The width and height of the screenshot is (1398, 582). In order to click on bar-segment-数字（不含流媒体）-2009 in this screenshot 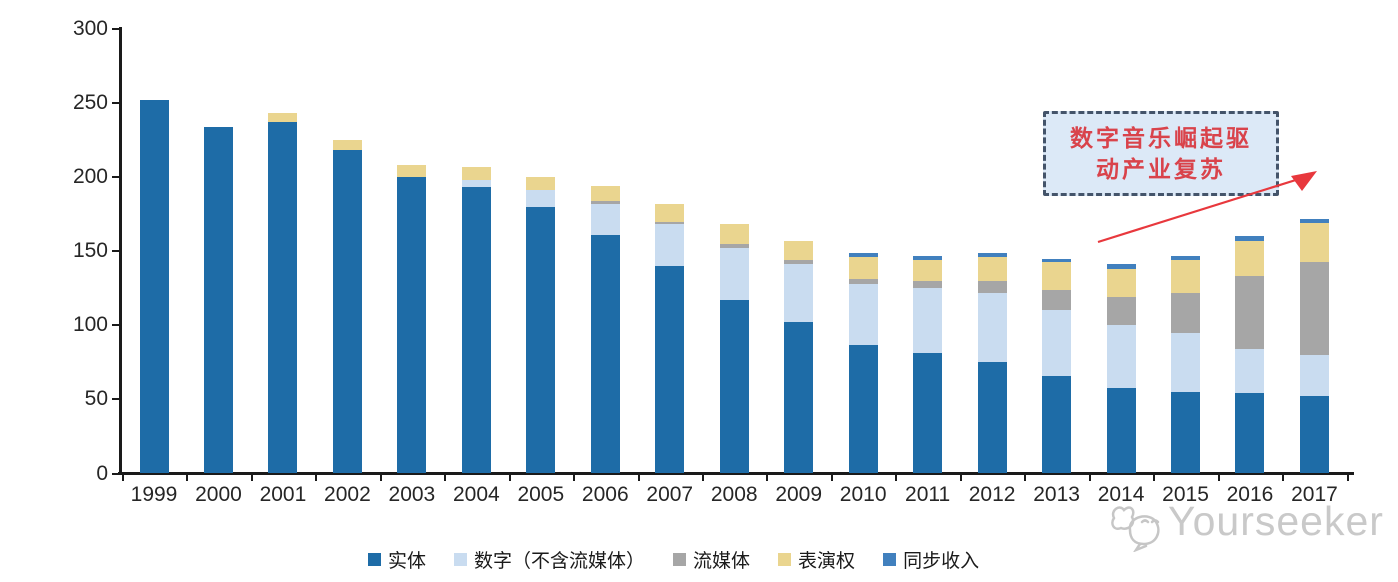, I will do `click(799, 293)`.